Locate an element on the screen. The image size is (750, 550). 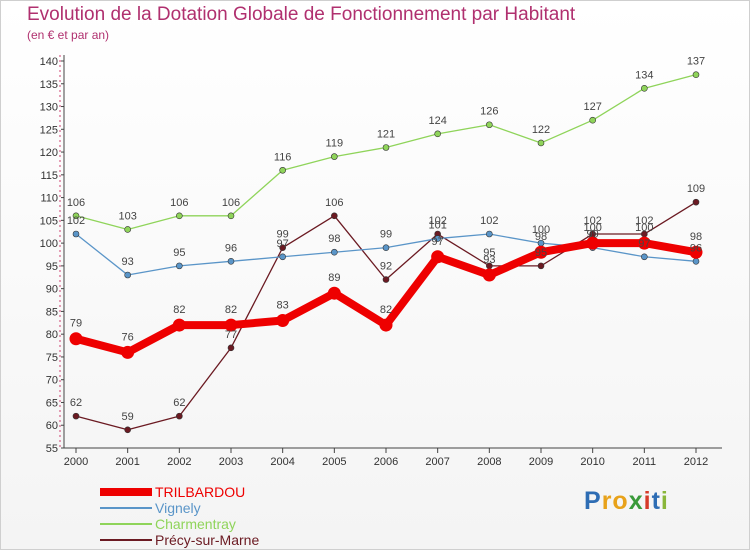
data-label-trilbardou: 89 is located at coordinates (334, 278).